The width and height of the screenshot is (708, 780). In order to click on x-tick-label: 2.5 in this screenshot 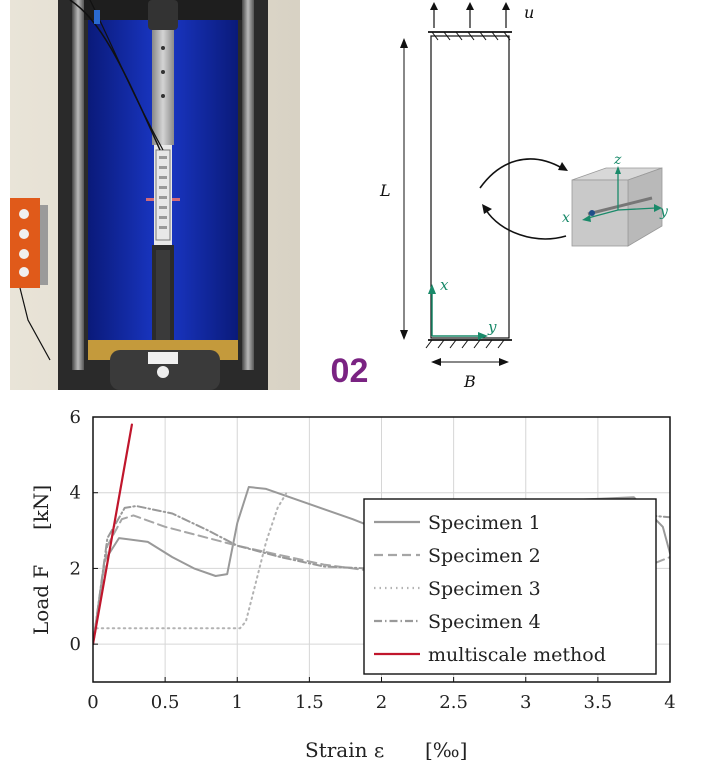, I will do `click(453, 702)`.